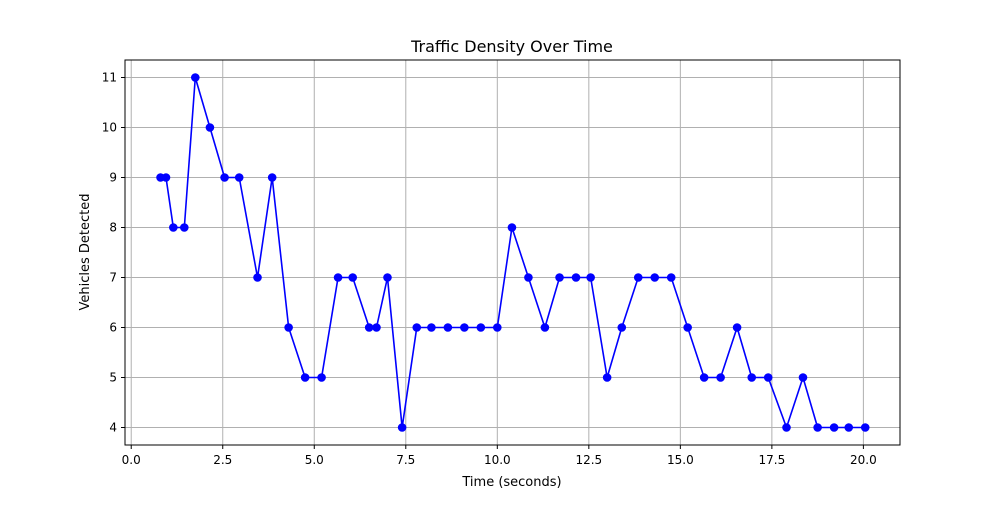 The width and height of the screenshot is (1000, 505). I want to click on y-axis: 4 5 6 7 8 9 10 11, so click(113, 253).